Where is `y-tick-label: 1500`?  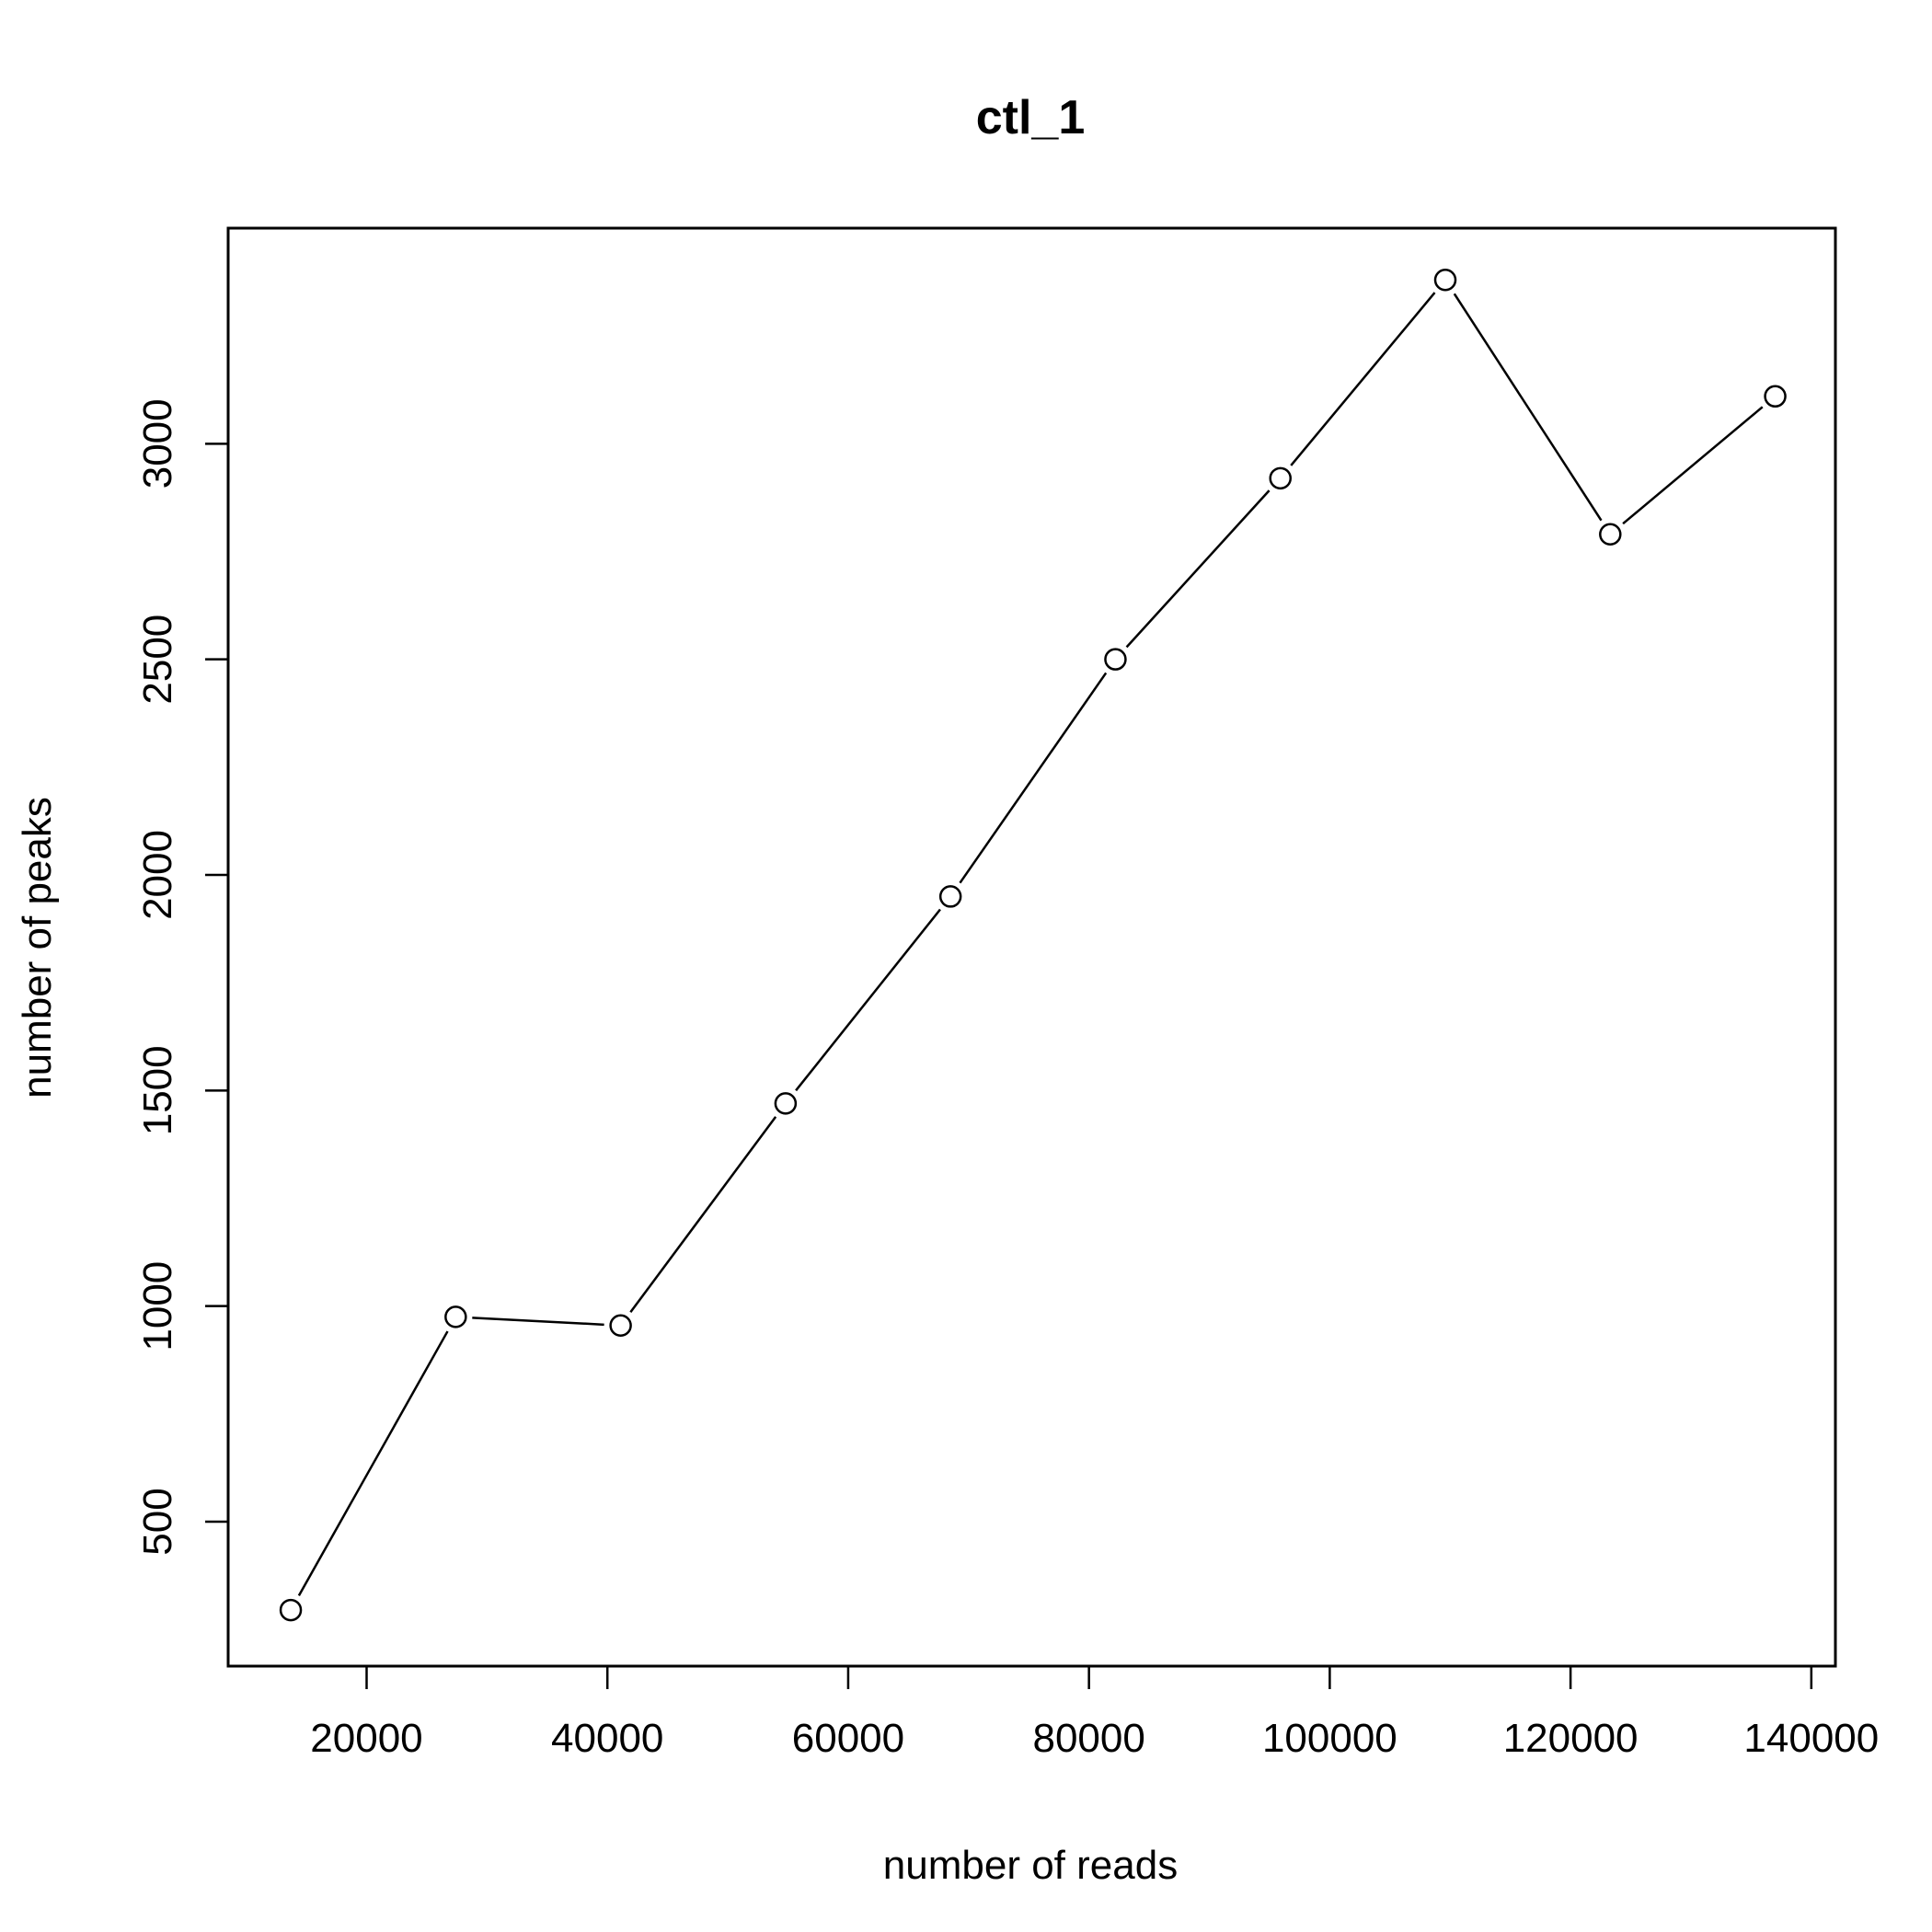
y-tick-label: 1500 is located at coordinates (157, 1090).